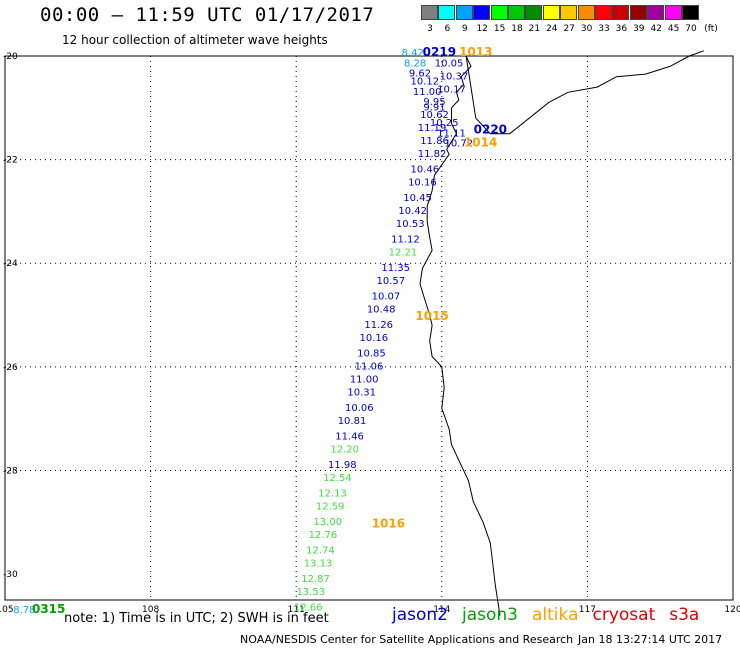  I want to click on wave-height-label: 10.46, so click(424, 170).